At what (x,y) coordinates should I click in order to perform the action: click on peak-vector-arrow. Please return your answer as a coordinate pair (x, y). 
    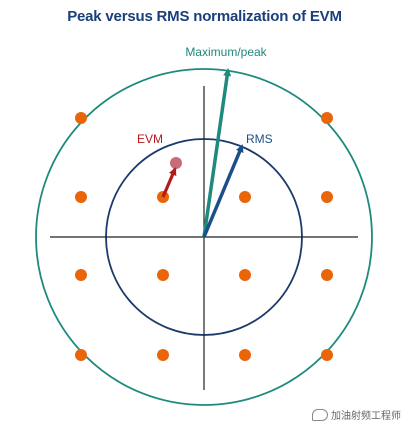
    Looking at the image, I should click on (217, 153).